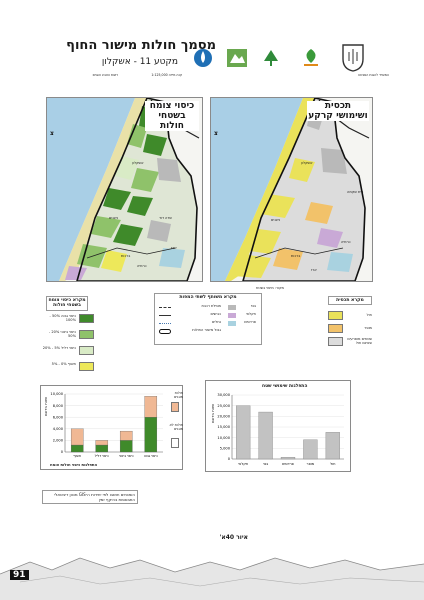 The image size is (424, 600). I want to click on place-label: אשקלון, so click(307, 163).